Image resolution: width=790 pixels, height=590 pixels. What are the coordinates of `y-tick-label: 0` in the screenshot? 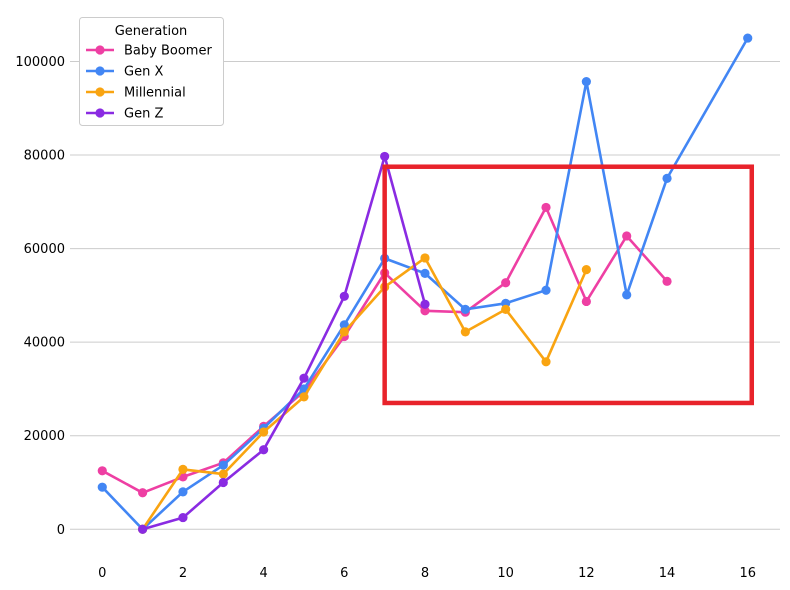 It's located at (61, 530).